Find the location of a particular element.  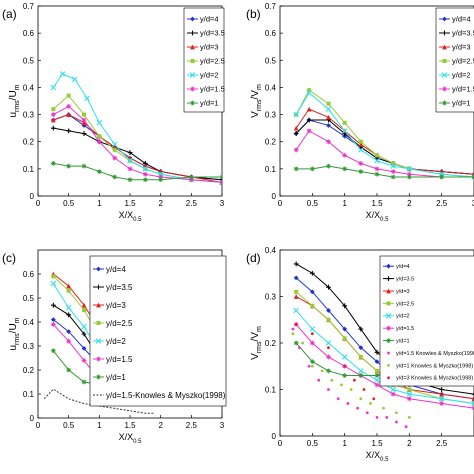

legend-item: y/d=2 is located at coordinates (109, 341).